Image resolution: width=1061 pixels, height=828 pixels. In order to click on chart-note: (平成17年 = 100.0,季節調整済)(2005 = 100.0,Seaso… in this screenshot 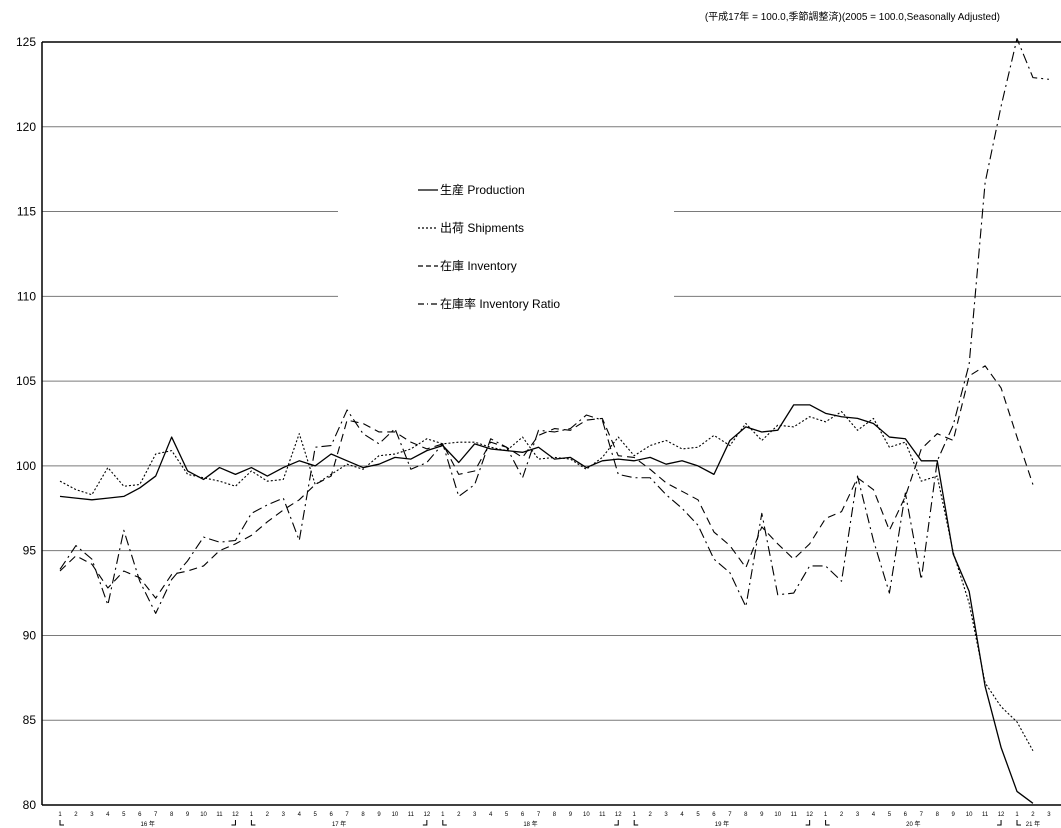, I will do `click(852, 16)`.